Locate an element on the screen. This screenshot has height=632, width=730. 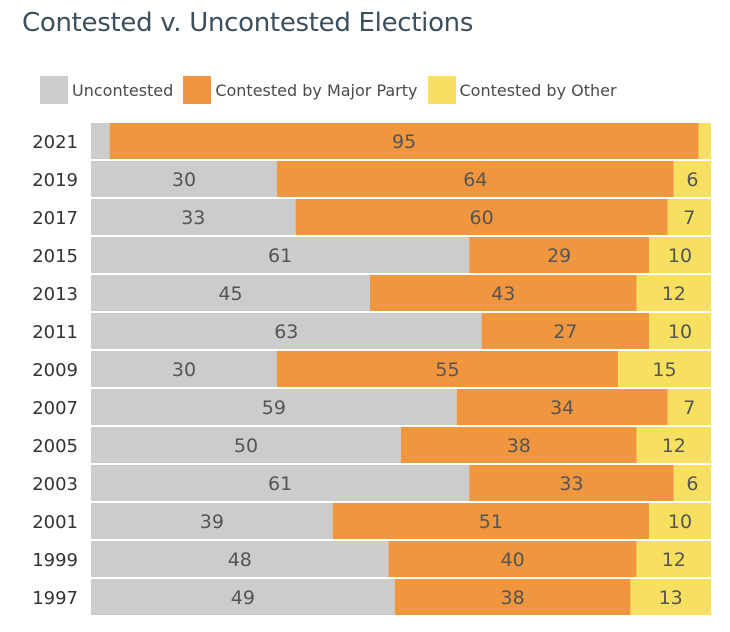
legend-item-major-party: Contested by Major Party is located at coordinates (300, 90).